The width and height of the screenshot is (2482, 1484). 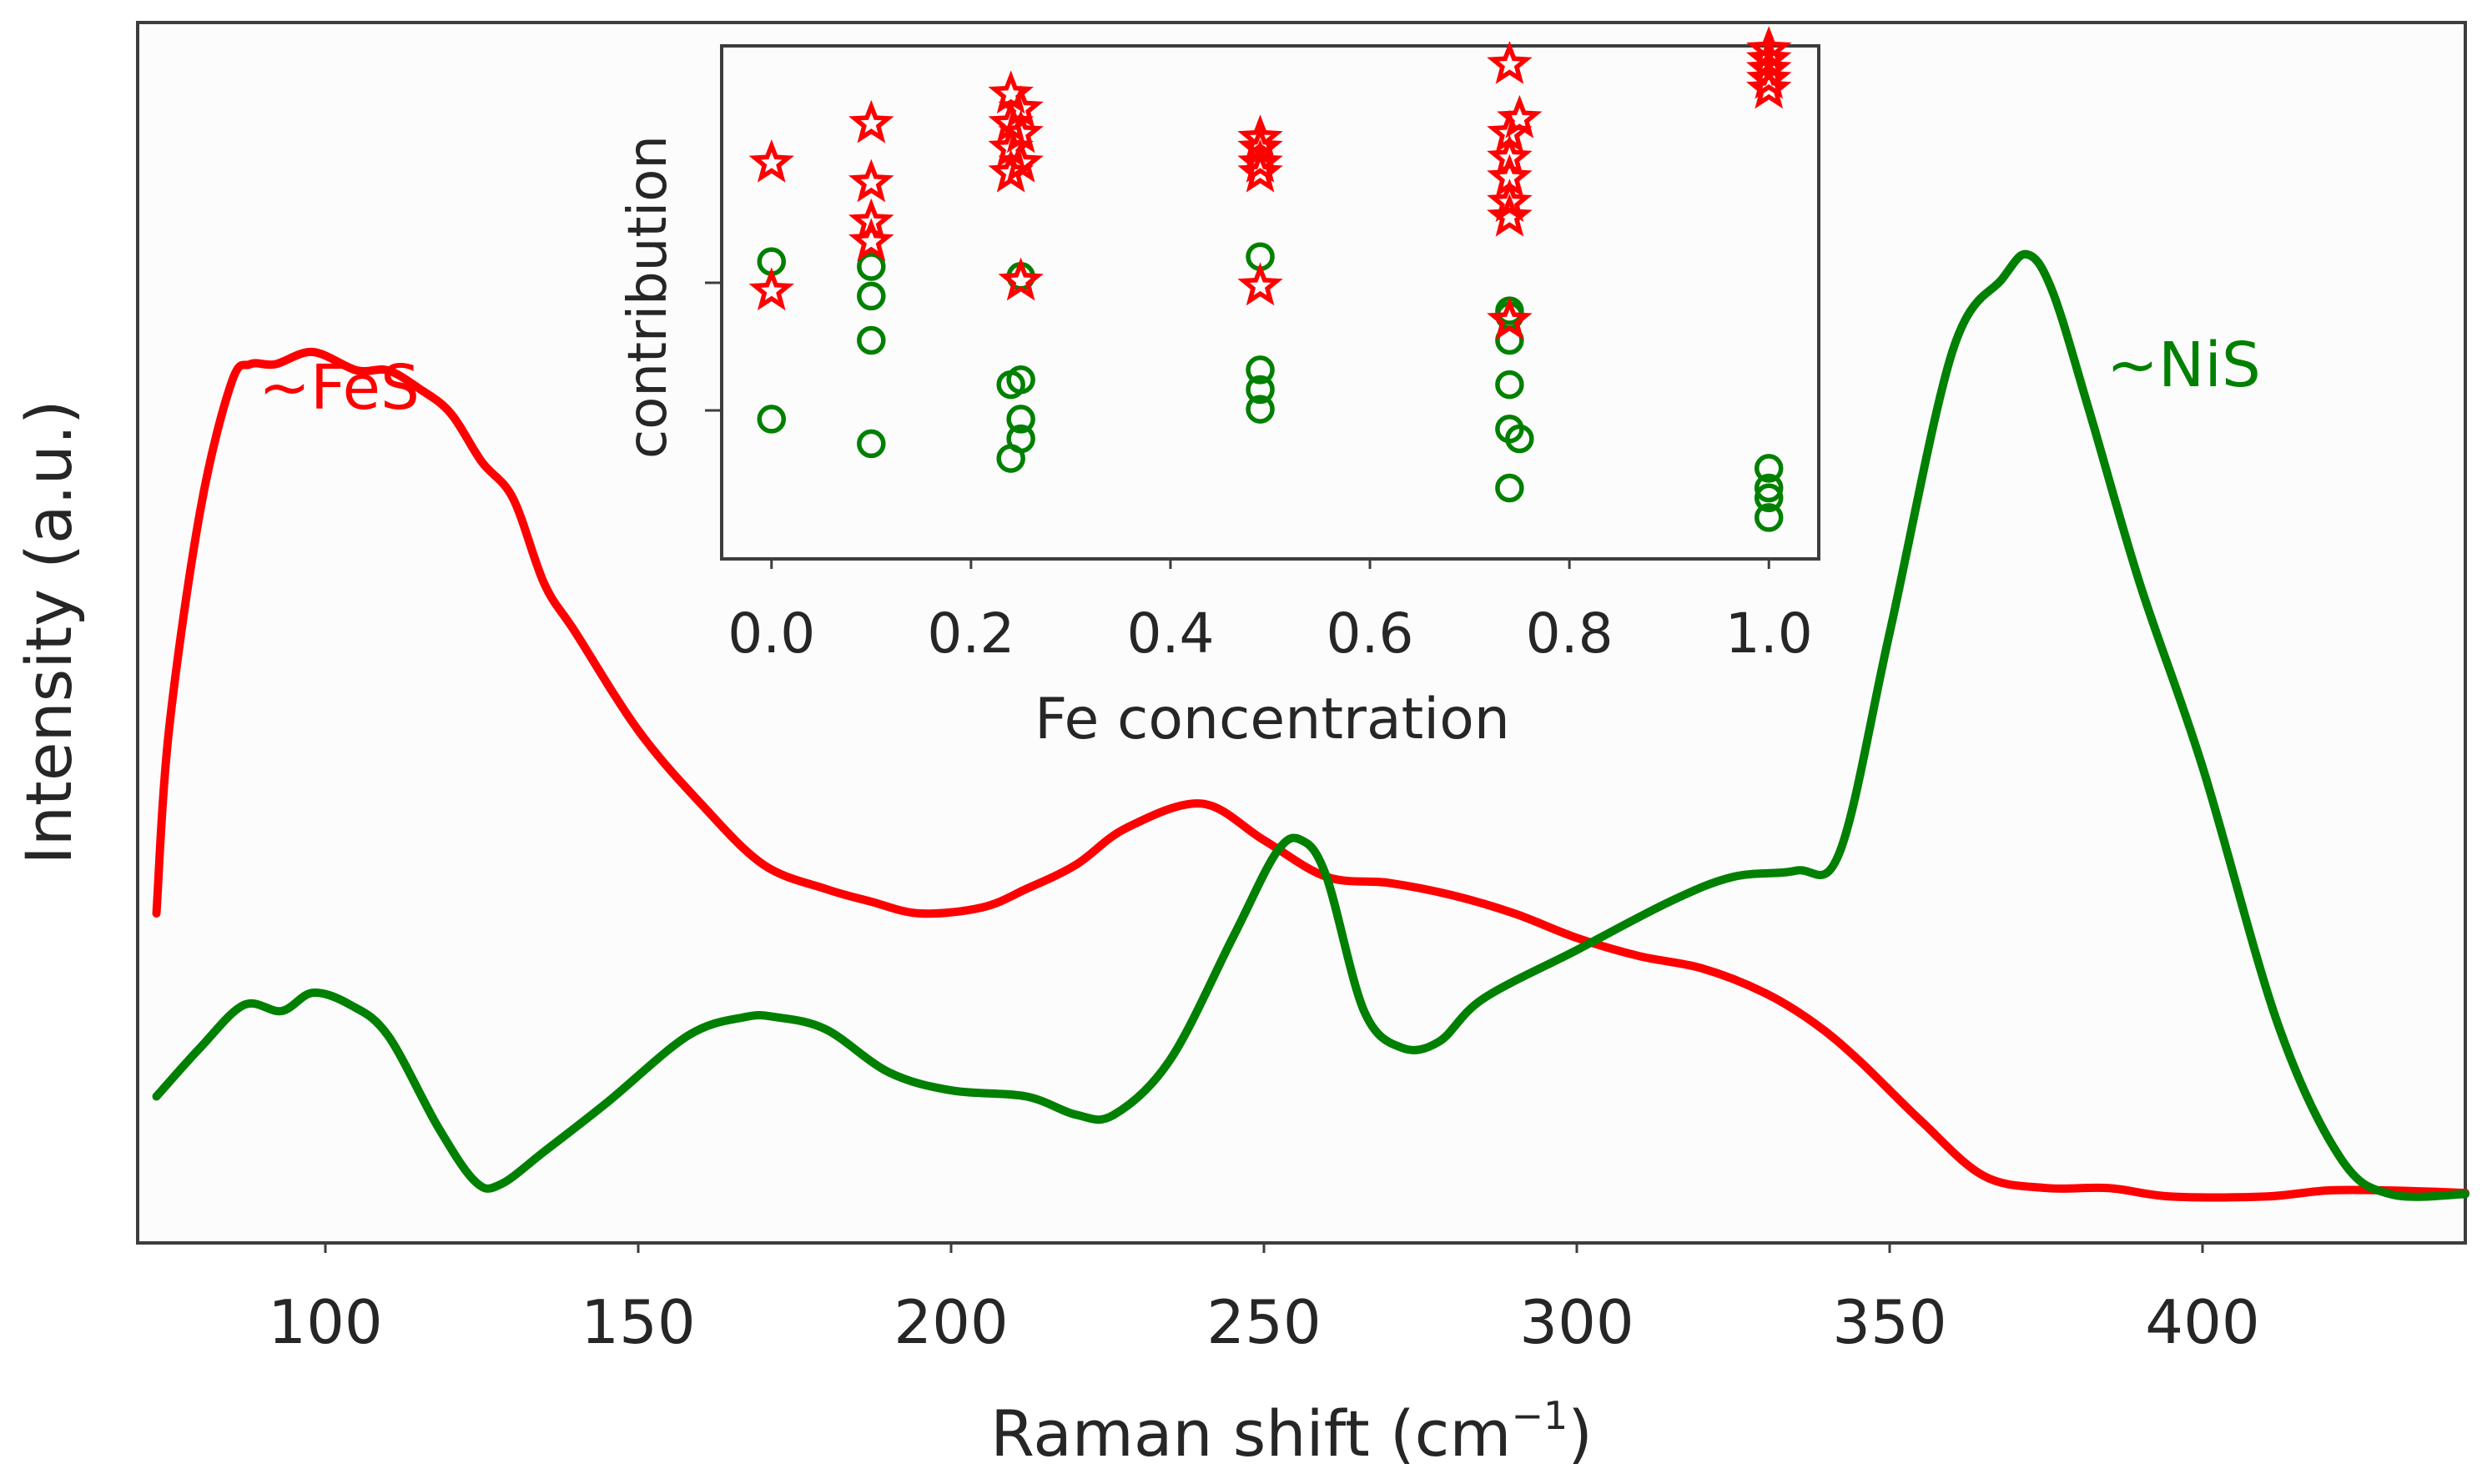 I want to click on main-x-tick-label: 200, so click(x=951, y=1322).